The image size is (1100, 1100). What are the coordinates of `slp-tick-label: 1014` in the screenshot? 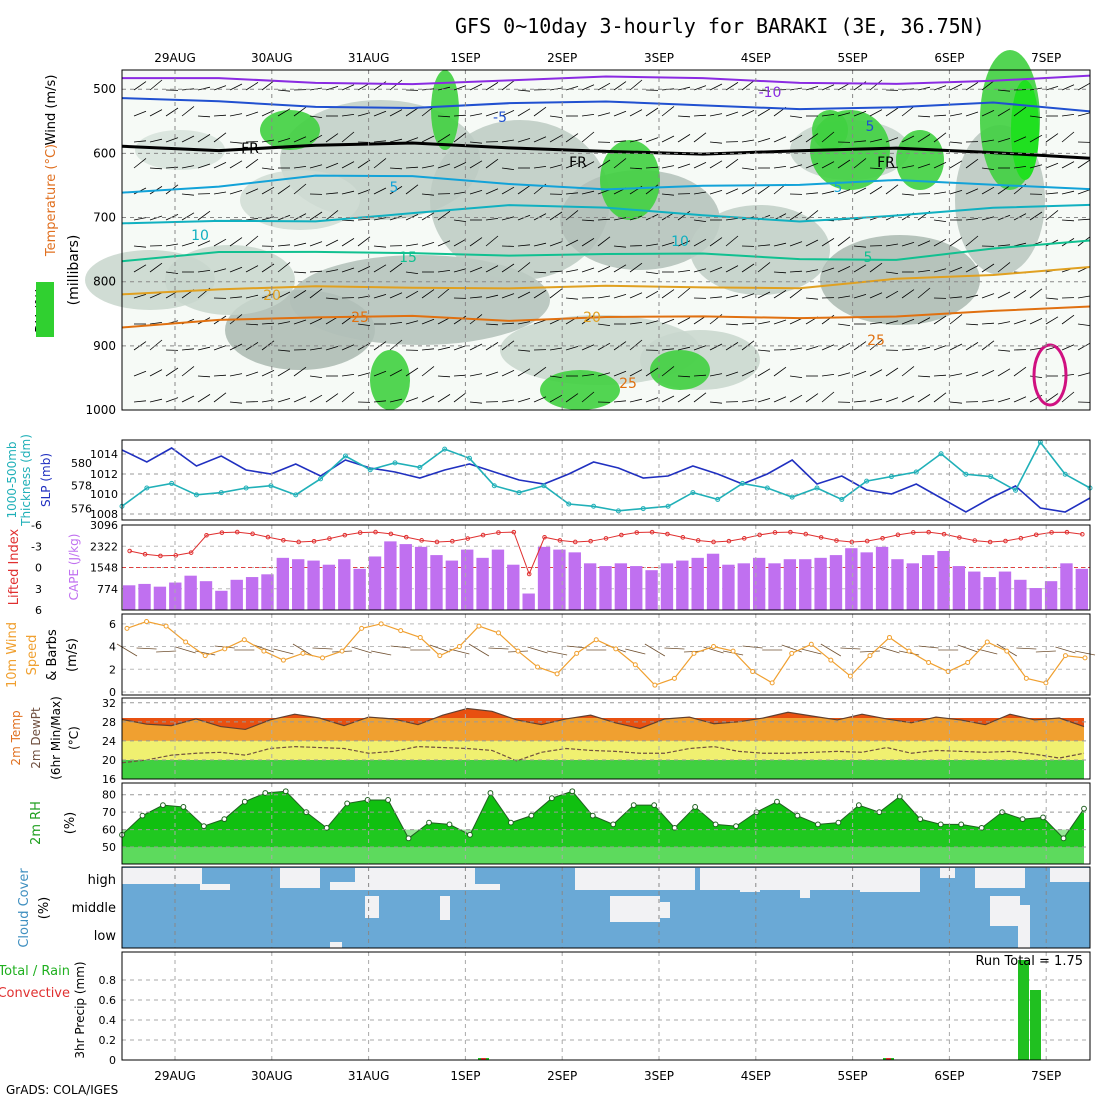 It's located at (104, 454).